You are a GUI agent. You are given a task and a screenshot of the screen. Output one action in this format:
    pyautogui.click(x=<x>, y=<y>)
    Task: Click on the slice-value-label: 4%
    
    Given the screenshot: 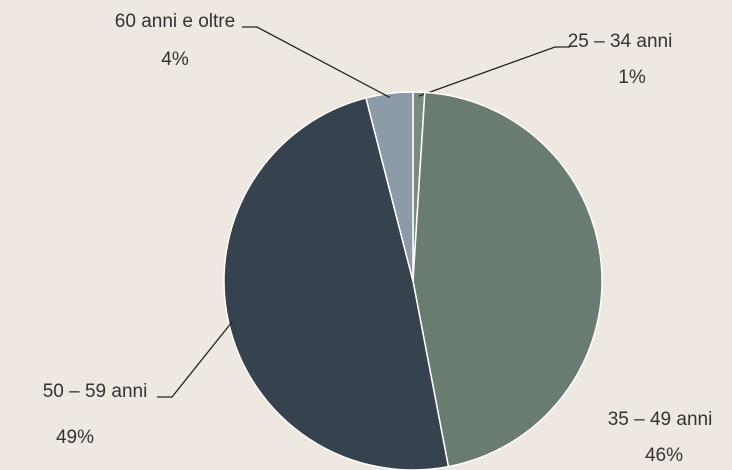 What is the action you would take?
    pyautogui.click(x=175, y=59)
    